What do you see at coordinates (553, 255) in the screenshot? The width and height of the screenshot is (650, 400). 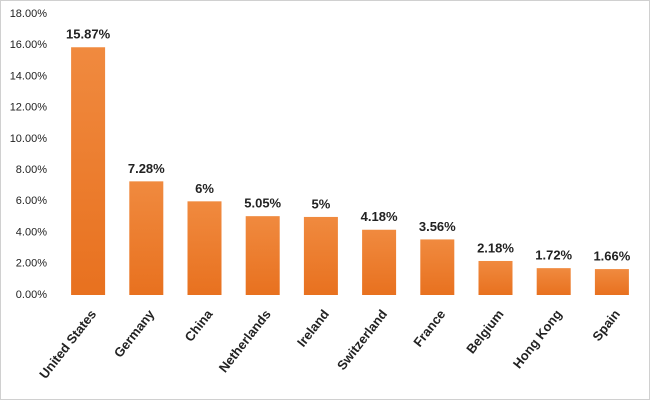 I see `value-label: 1.72%` at bounding box center [553, 255].